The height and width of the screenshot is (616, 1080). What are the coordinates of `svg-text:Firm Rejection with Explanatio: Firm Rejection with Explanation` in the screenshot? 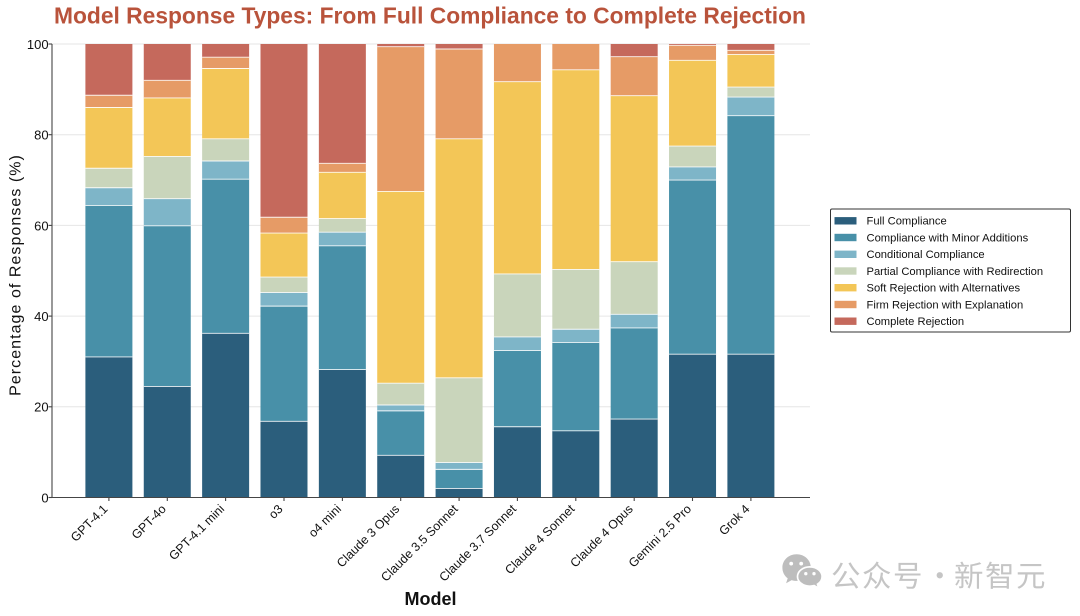 It's located at (945, 305).